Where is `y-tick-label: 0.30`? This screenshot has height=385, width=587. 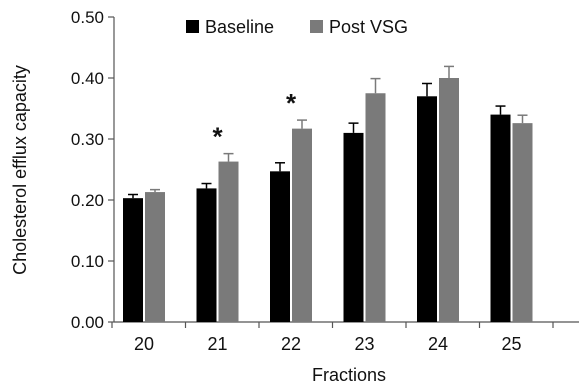
y-tick-label: 0.30 is located at coordinates (87, 139).